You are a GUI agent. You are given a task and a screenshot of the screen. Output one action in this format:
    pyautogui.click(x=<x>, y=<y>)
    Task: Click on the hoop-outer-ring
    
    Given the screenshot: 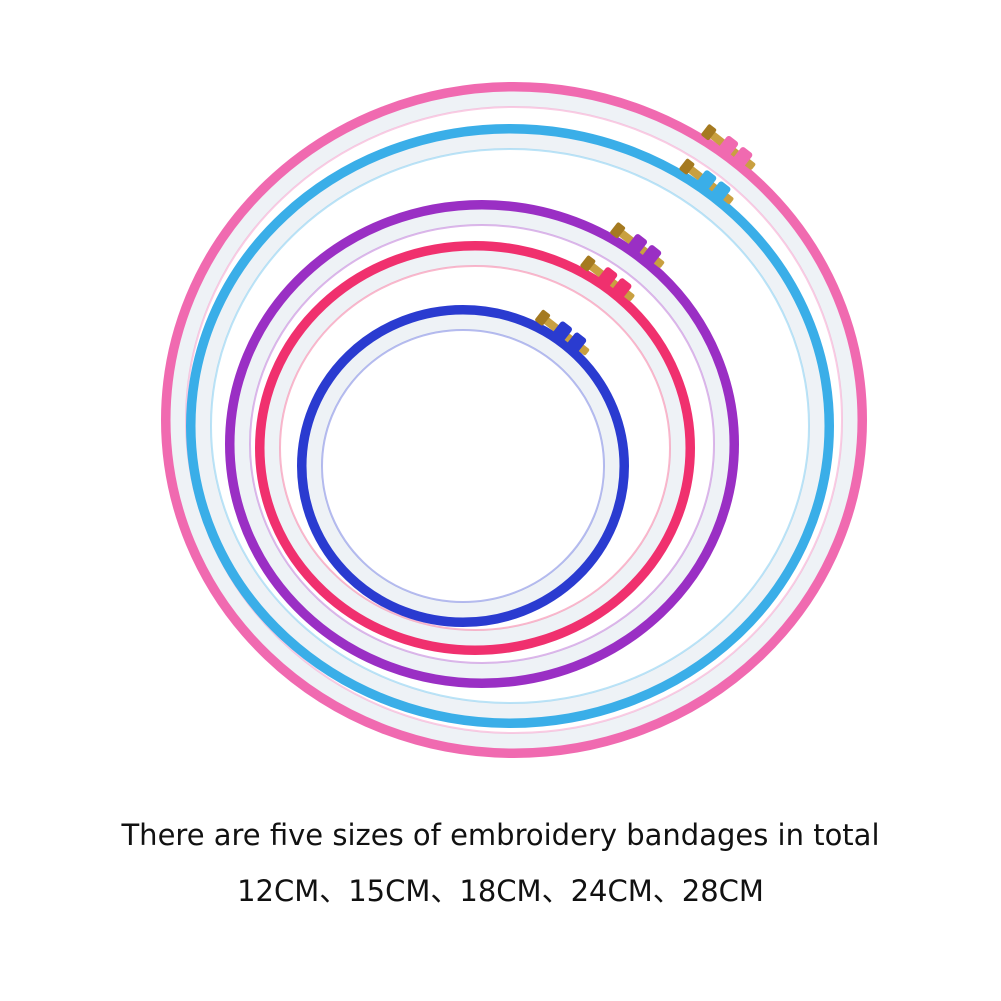 What is the action you would take?
    pyautogui.click(x=463, y=466)
    